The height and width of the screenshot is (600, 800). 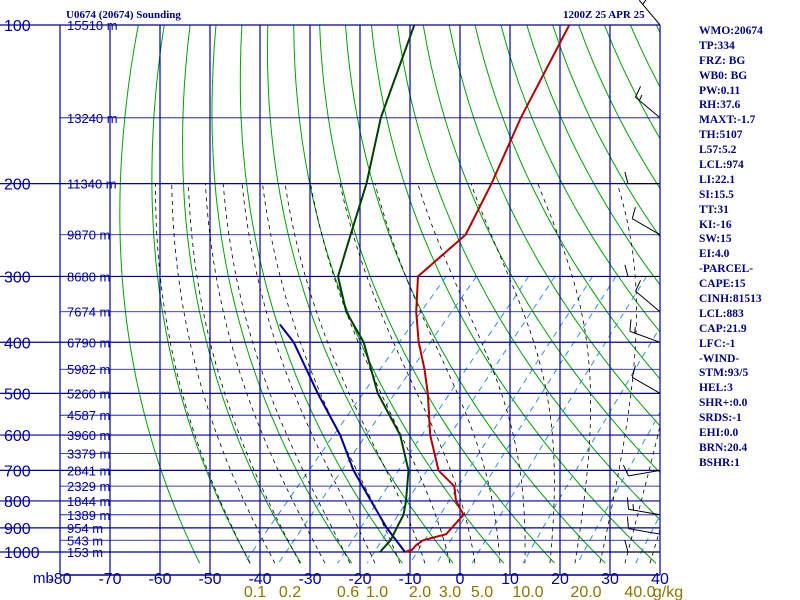 I want to click on parcel-line, so click(x=342, y=438).